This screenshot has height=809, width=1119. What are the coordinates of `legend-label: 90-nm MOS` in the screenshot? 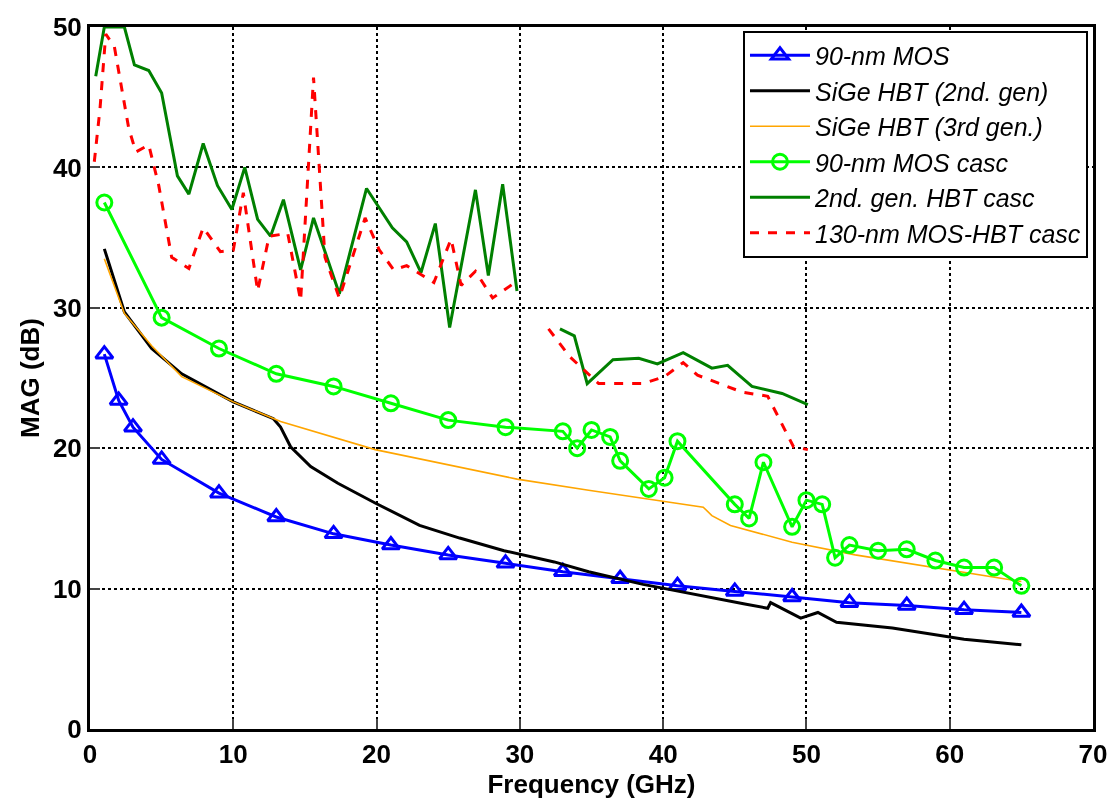 It's located at (882, 56).